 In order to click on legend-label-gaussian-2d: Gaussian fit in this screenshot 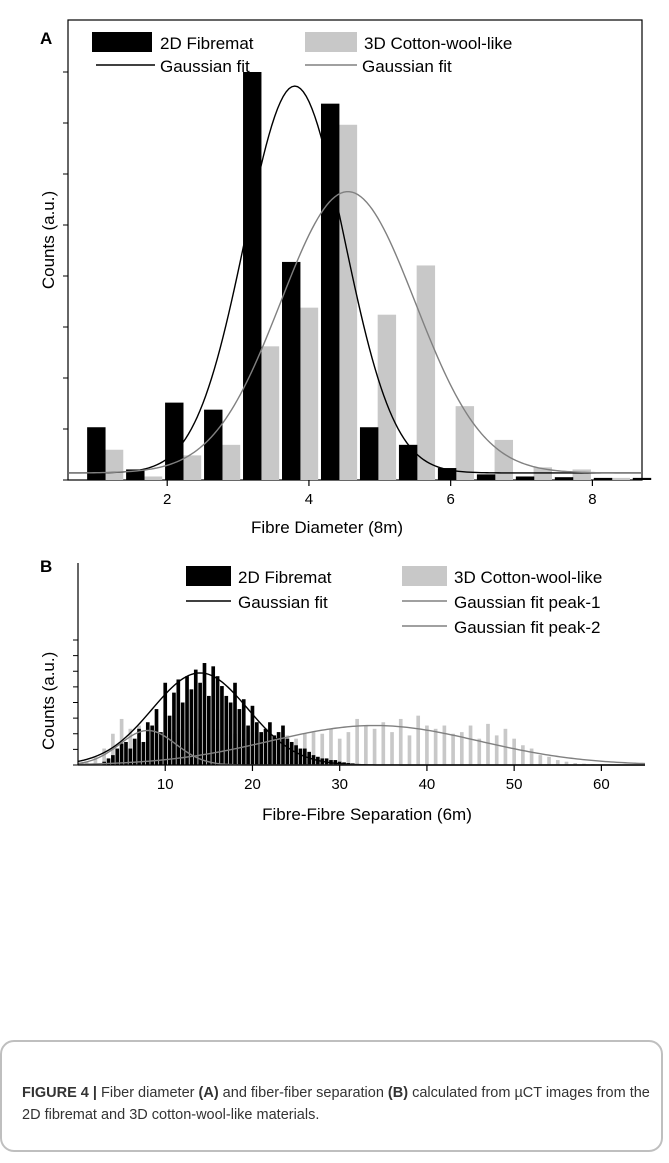, I will do `click(205, 66)`.